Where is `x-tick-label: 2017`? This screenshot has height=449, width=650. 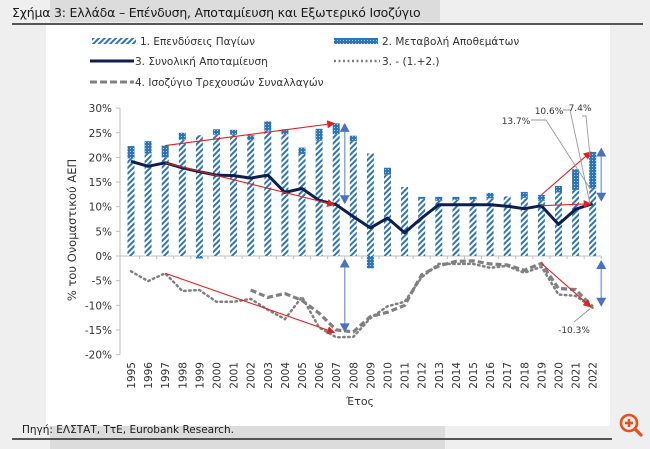
x-tick-label: 2017 is located at coordinates (508, 375).